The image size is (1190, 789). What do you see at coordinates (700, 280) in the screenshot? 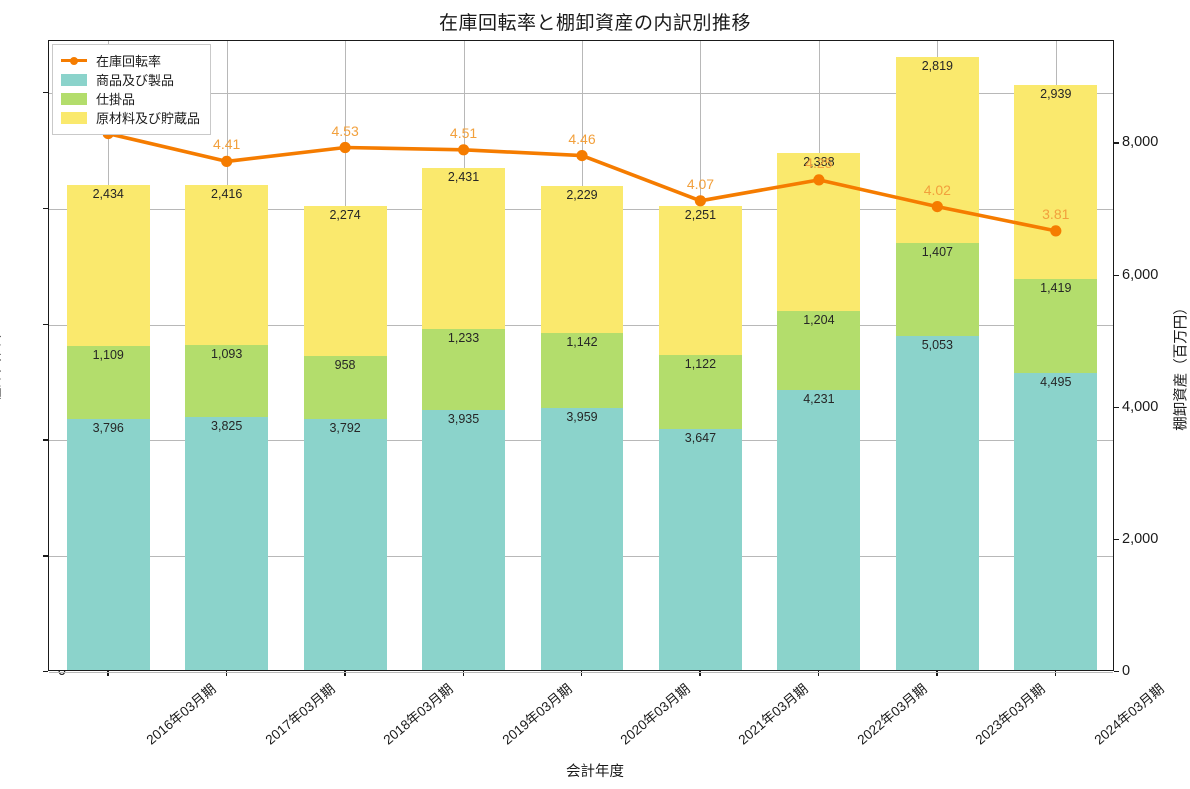
I see `bar-segment: 2,251` at bounding box center [700, 280].